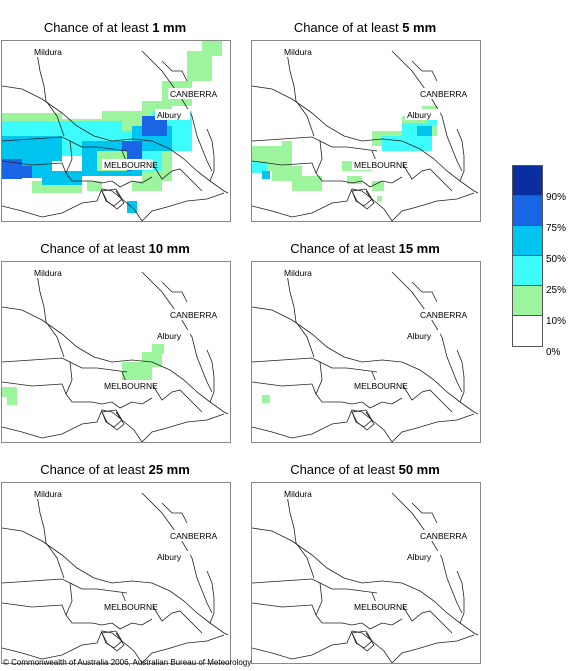 The width and height of the screenshot is (570, 671). I want to click on panel-title-amount: 1 mm, so click(169, 27).